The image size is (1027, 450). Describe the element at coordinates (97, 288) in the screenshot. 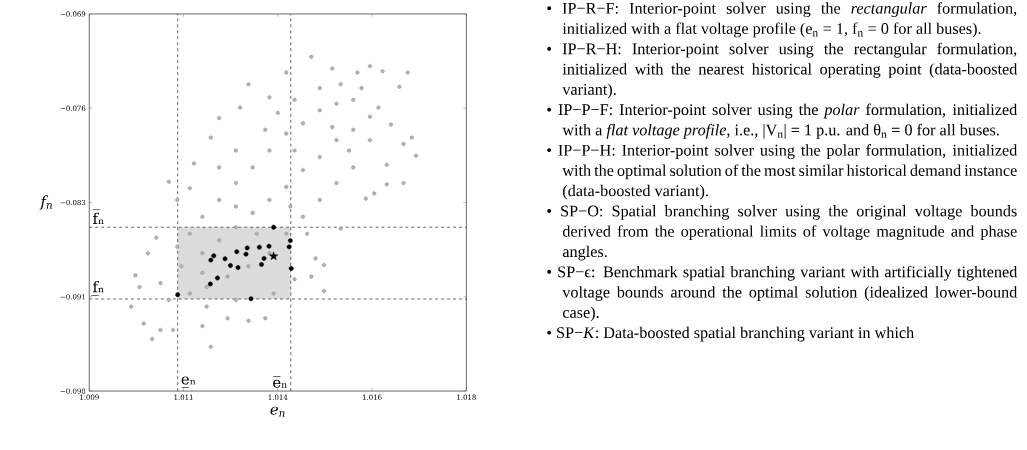

I see `ref-line-label: f̲ₙ` at that location.